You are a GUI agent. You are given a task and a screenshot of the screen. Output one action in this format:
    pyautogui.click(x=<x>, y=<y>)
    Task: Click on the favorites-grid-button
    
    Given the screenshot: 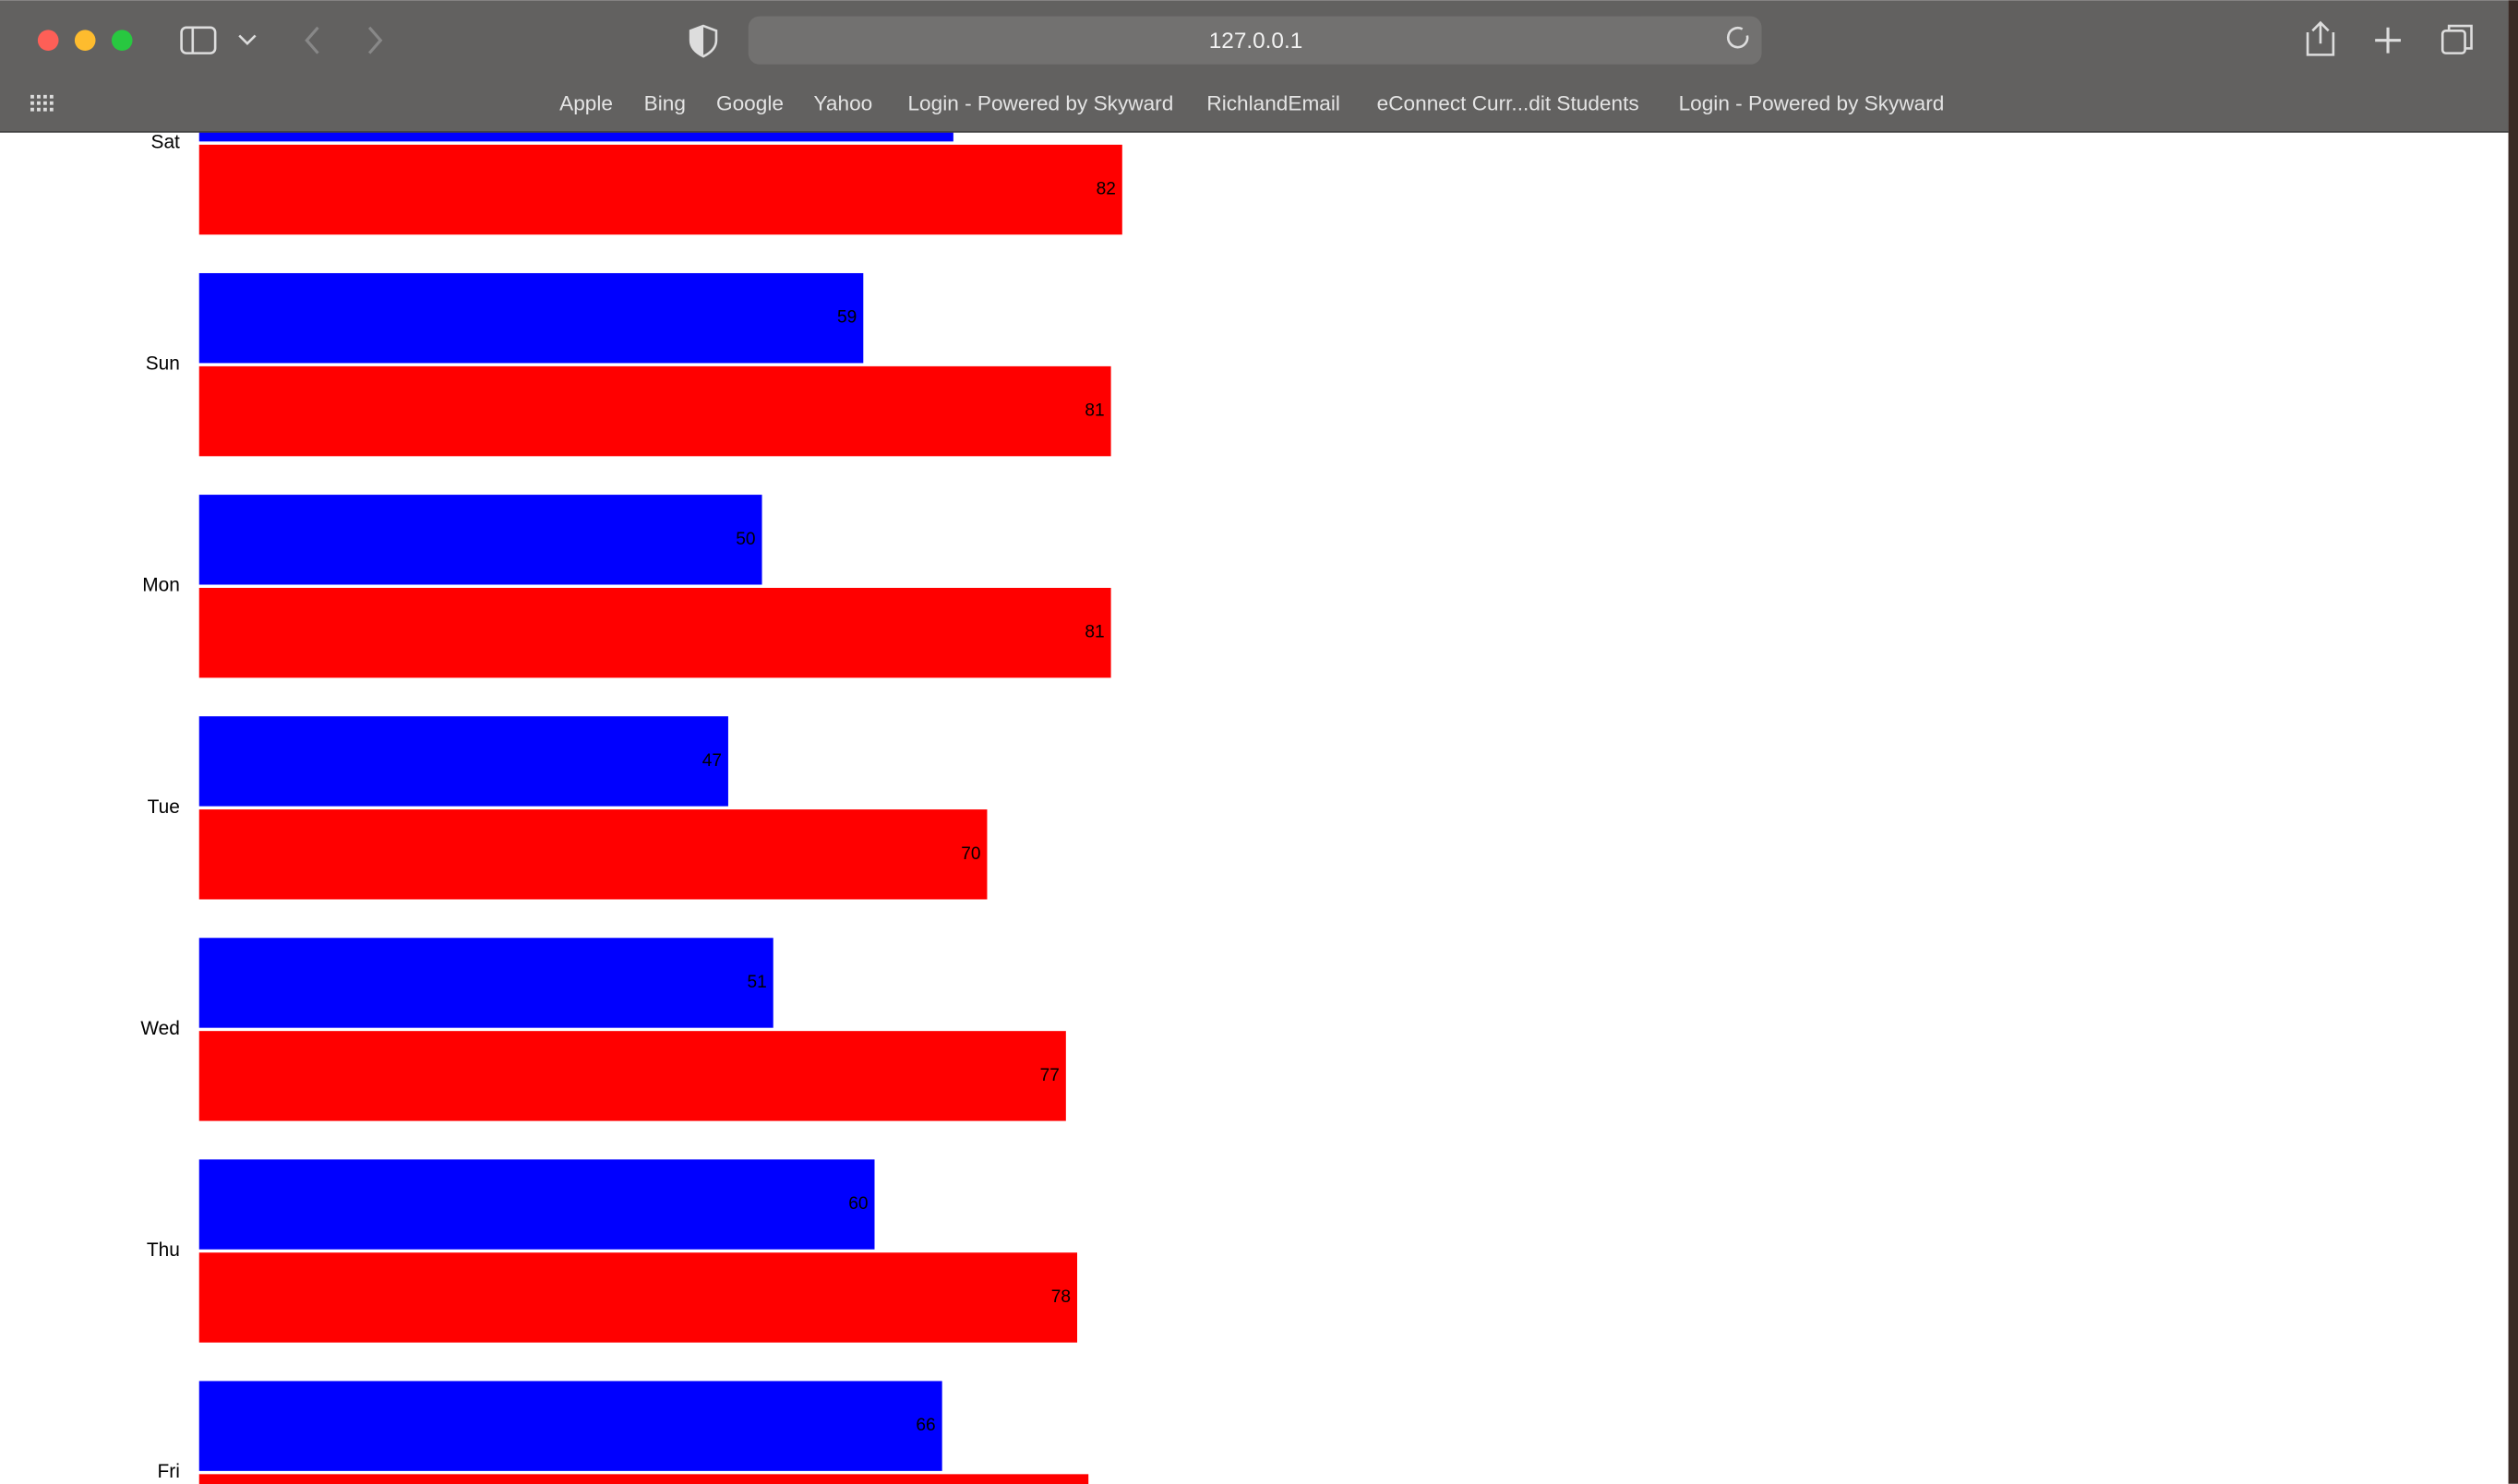 What is the action you would take?
    pyautogui.click(x=42, y=103)
    